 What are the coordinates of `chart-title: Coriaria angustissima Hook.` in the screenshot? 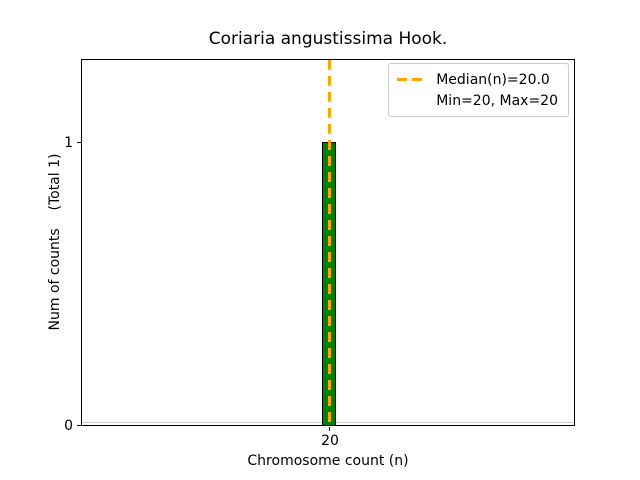 It's located at (328, 39).